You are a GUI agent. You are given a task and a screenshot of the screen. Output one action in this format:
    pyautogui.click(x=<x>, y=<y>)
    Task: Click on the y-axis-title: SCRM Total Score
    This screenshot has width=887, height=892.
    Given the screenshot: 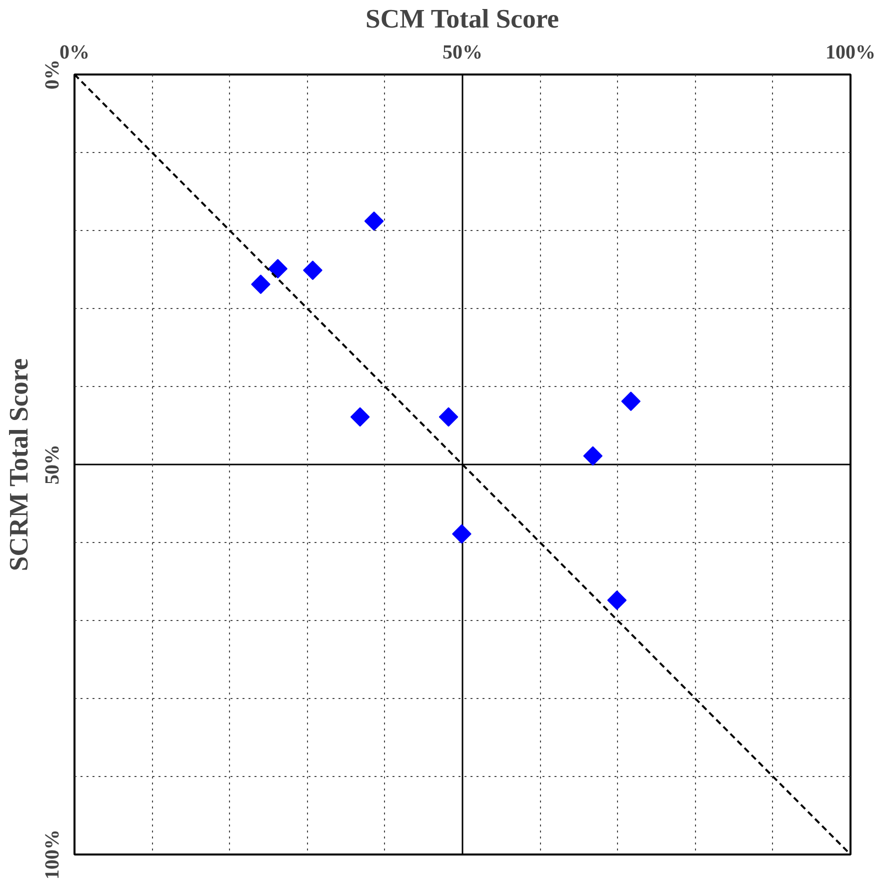 What is the action you would take?
    pyautogui.click(x=19, y=465)
    